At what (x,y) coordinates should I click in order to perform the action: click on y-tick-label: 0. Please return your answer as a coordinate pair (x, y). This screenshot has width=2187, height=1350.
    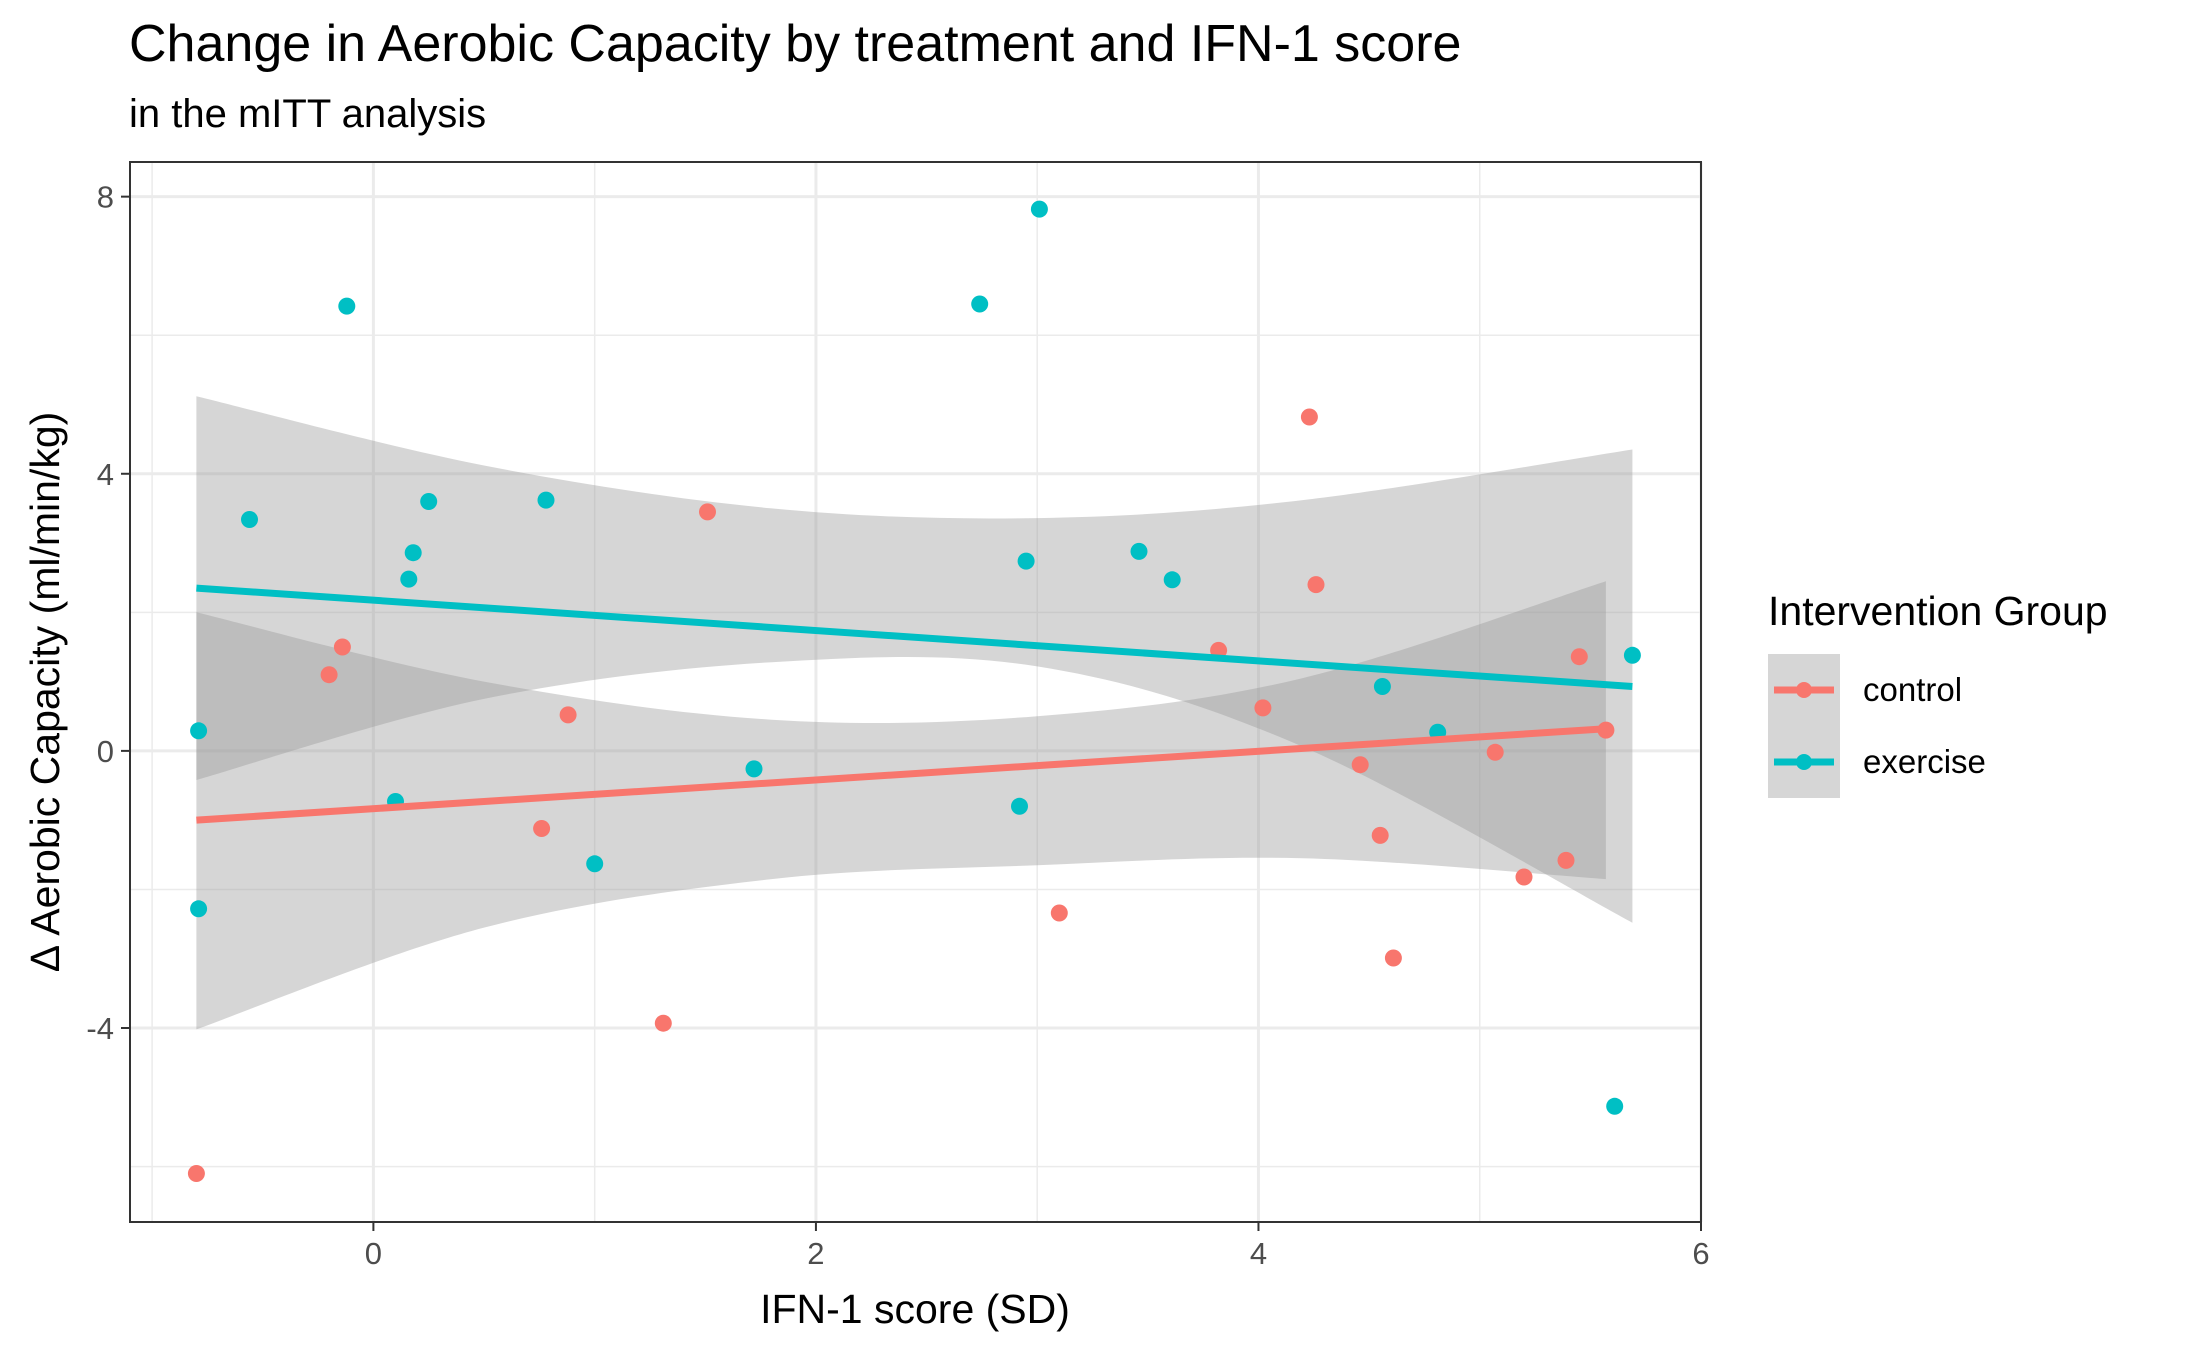
    Looking at the image, I should click on (105, 751).